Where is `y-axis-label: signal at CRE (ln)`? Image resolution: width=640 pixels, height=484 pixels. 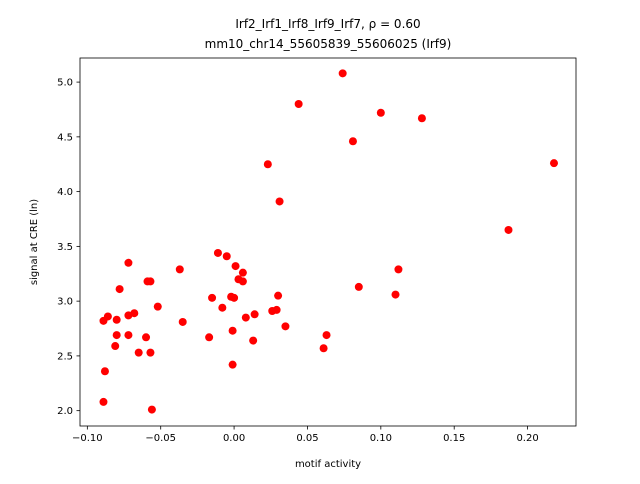 y-axis-label: signal at CRE (ln) is located at coordinates (34, 242).